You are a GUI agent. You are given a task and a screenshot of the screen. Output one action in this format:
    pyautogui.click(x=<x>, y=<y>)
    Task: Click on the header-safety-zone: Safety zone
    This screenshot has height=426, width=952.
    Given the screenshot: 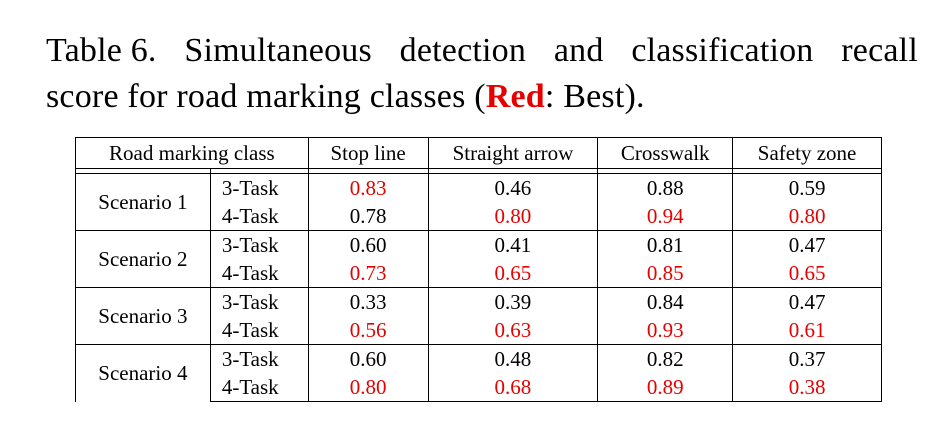 What is the action you would take?
    pyautogui.click(x=807, y=153)
    